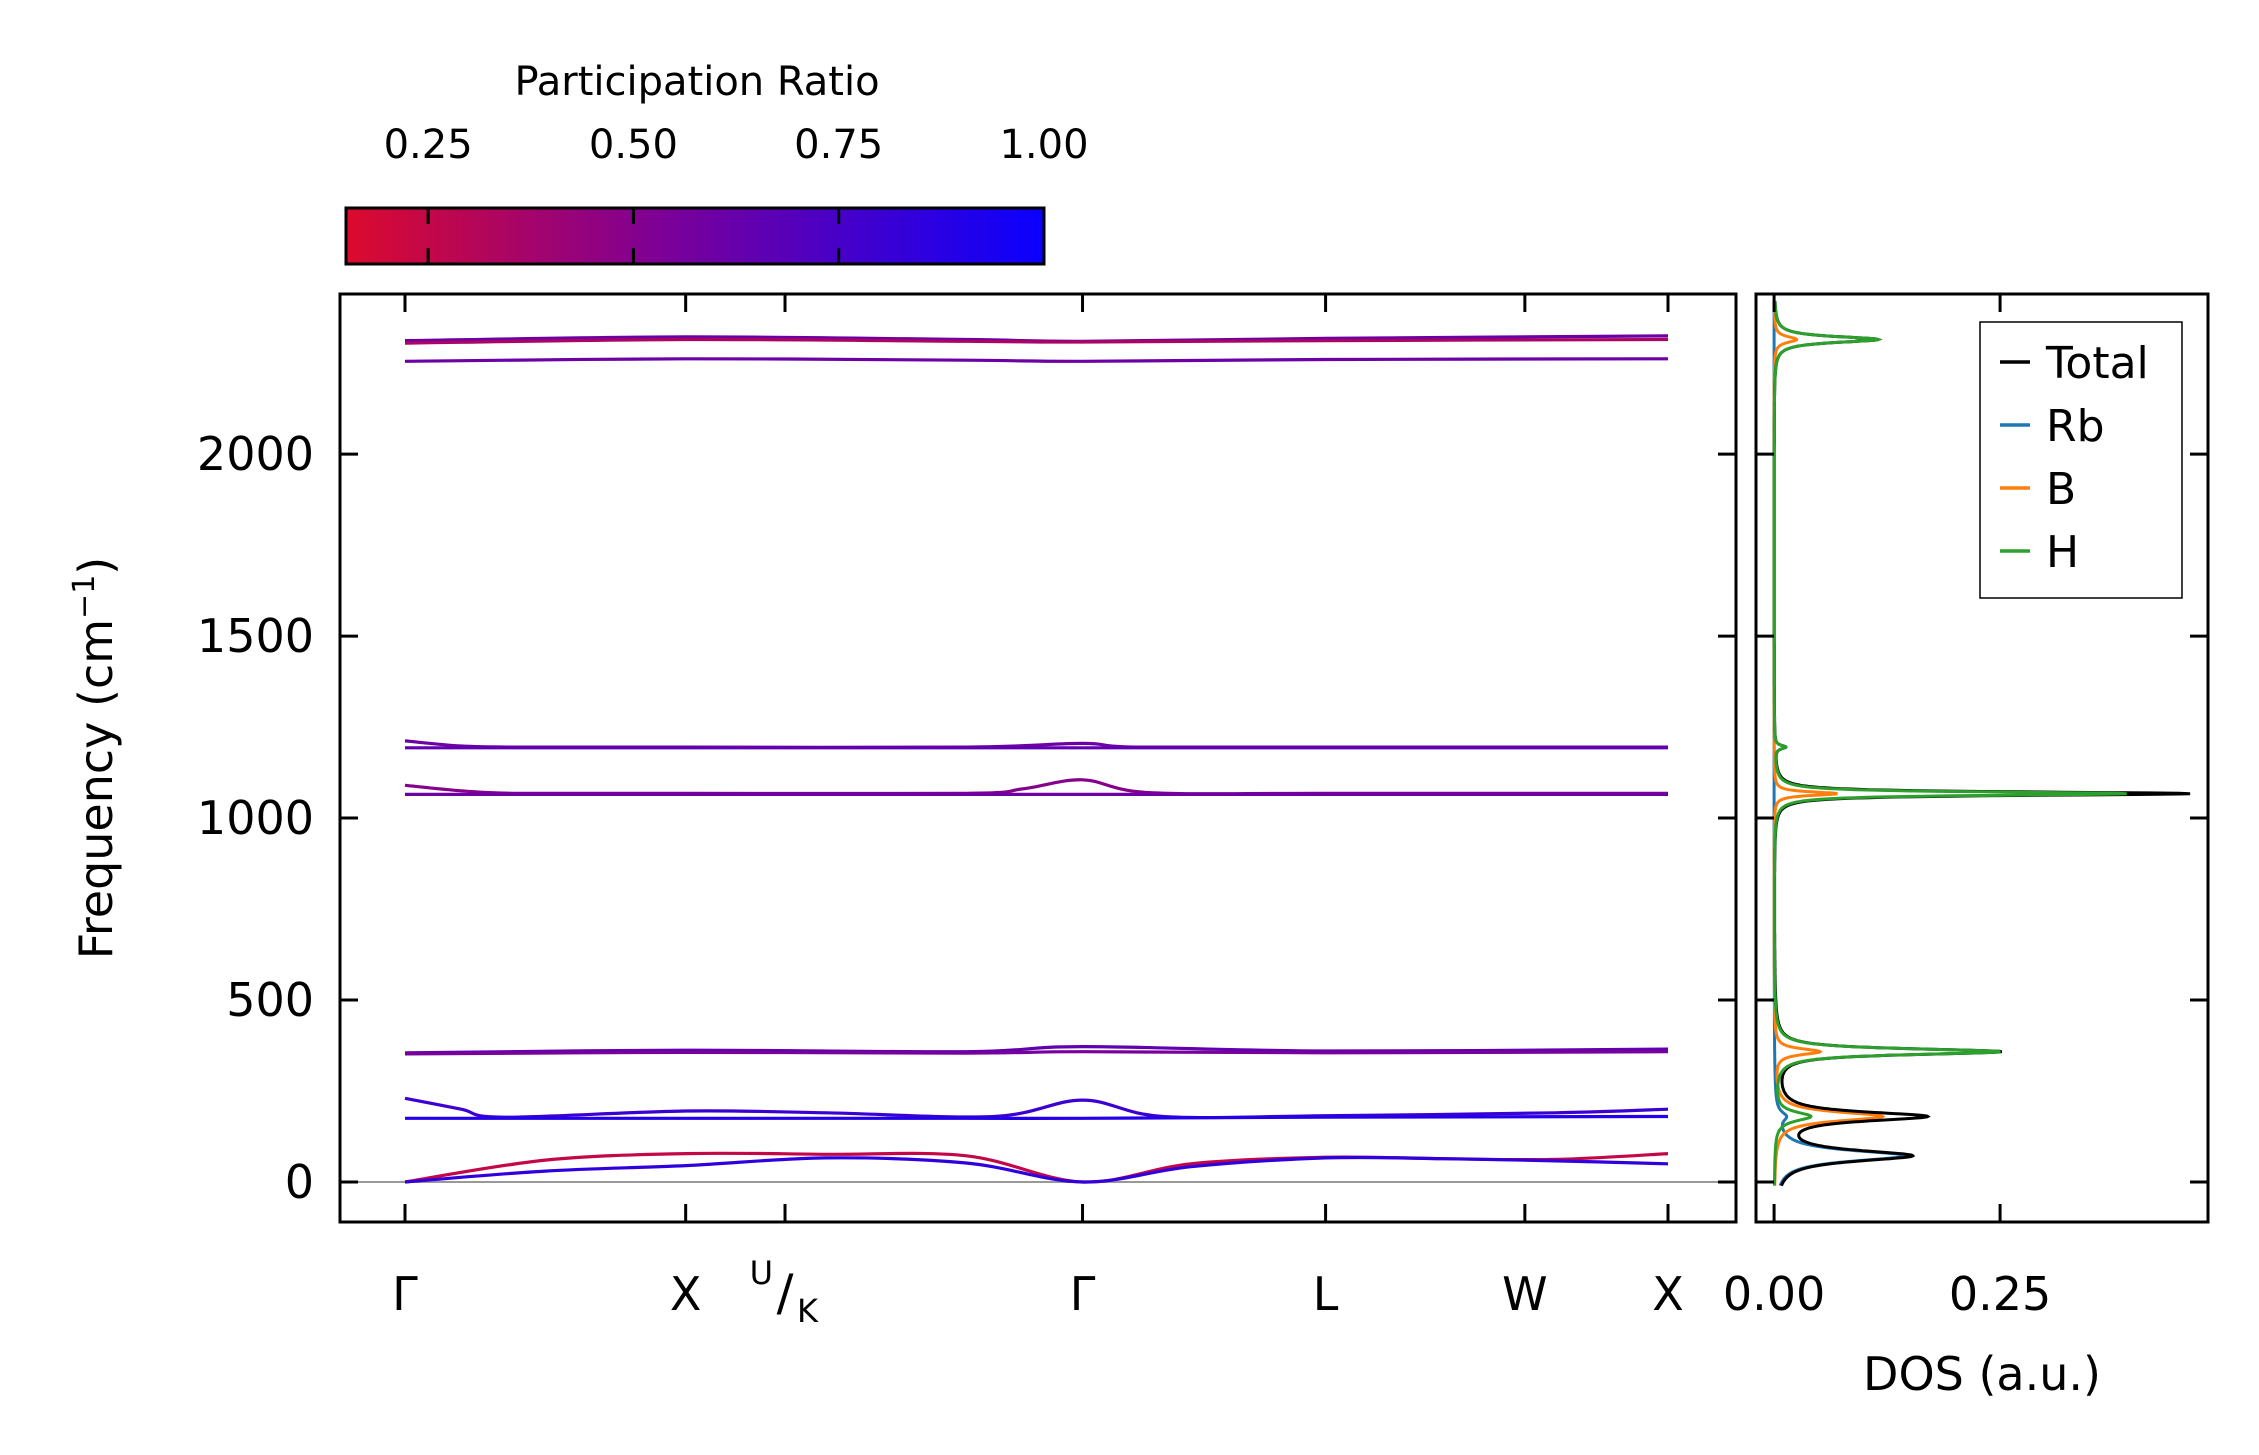  What do you see at coordinates (270, 1000) in the screenshot?
I see `band-y-tick-label: 500` at bounding box center [270, 1000].